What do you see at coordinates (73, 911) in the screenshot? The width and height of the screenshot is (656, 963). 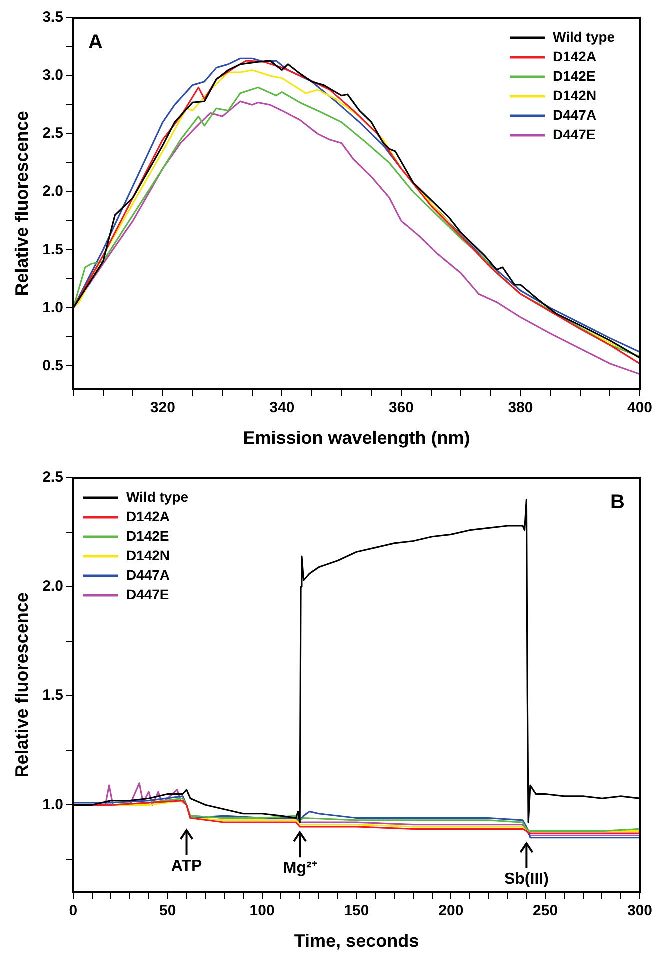 I see `x-tick-label: 0` at bounding box center [73, 911].